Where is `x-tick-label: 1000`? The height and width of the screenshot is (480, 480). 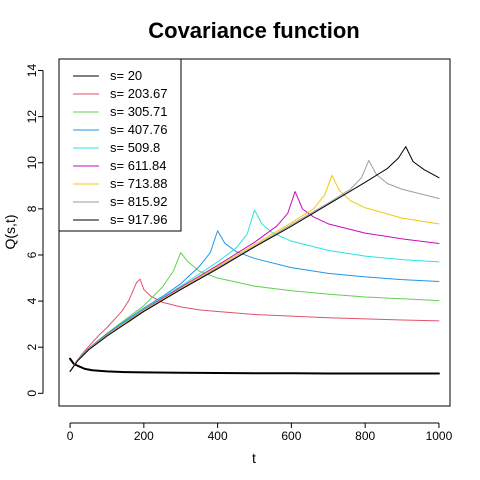 x-tick-label: 1000 is located at coordinates (439, 436).